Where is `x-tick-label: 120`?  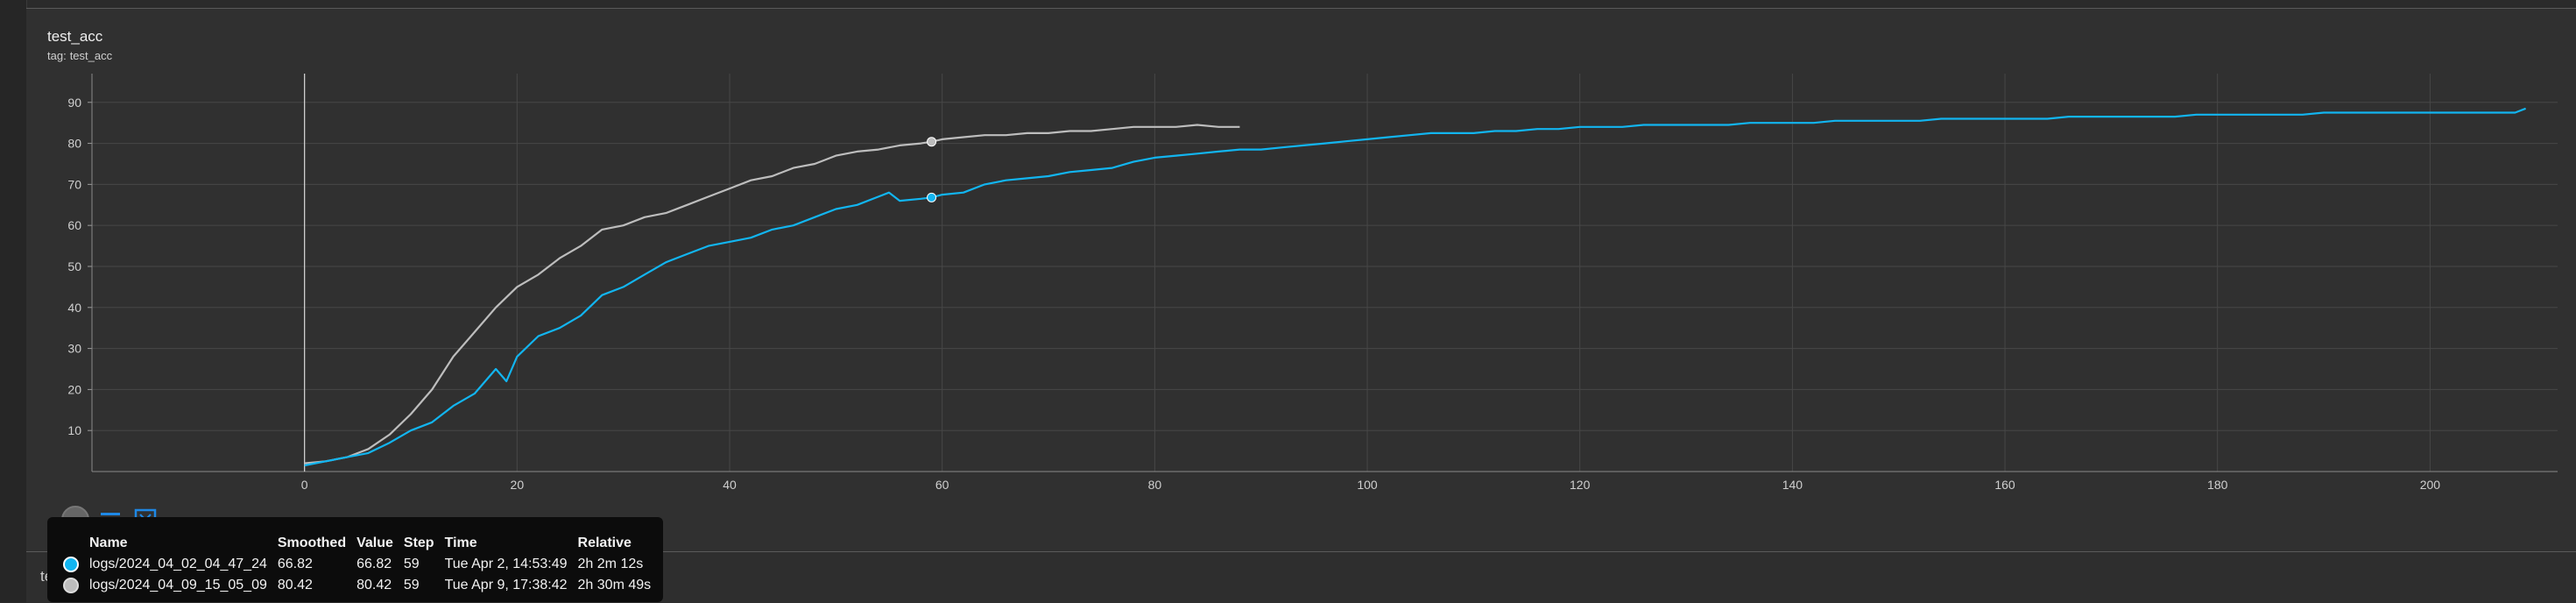
x-tick-label: 120 is located at coordinates (1580, 485).